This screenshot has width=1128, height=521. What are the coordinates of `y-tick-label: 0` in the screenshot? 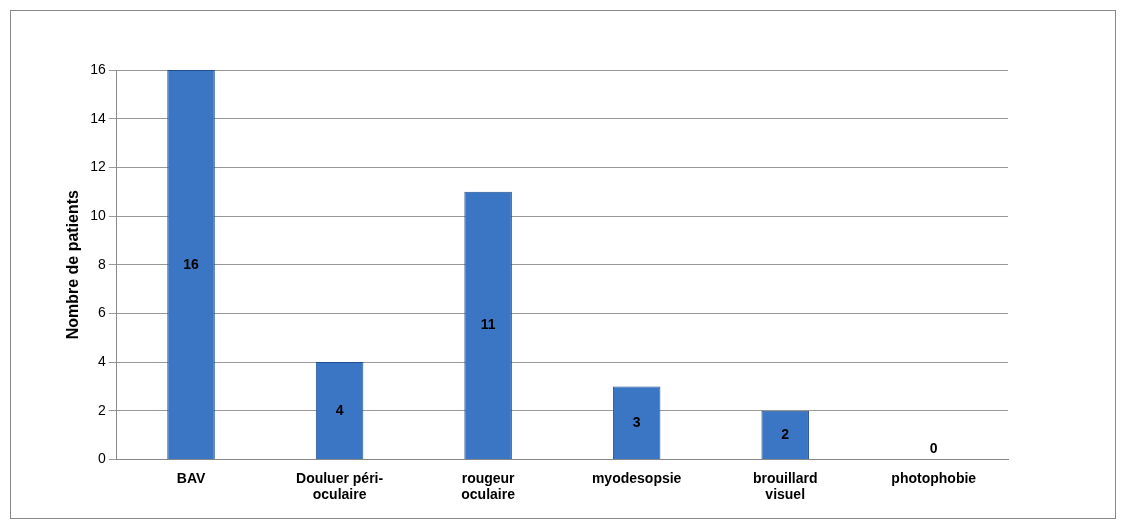 It's located at (101, 458).